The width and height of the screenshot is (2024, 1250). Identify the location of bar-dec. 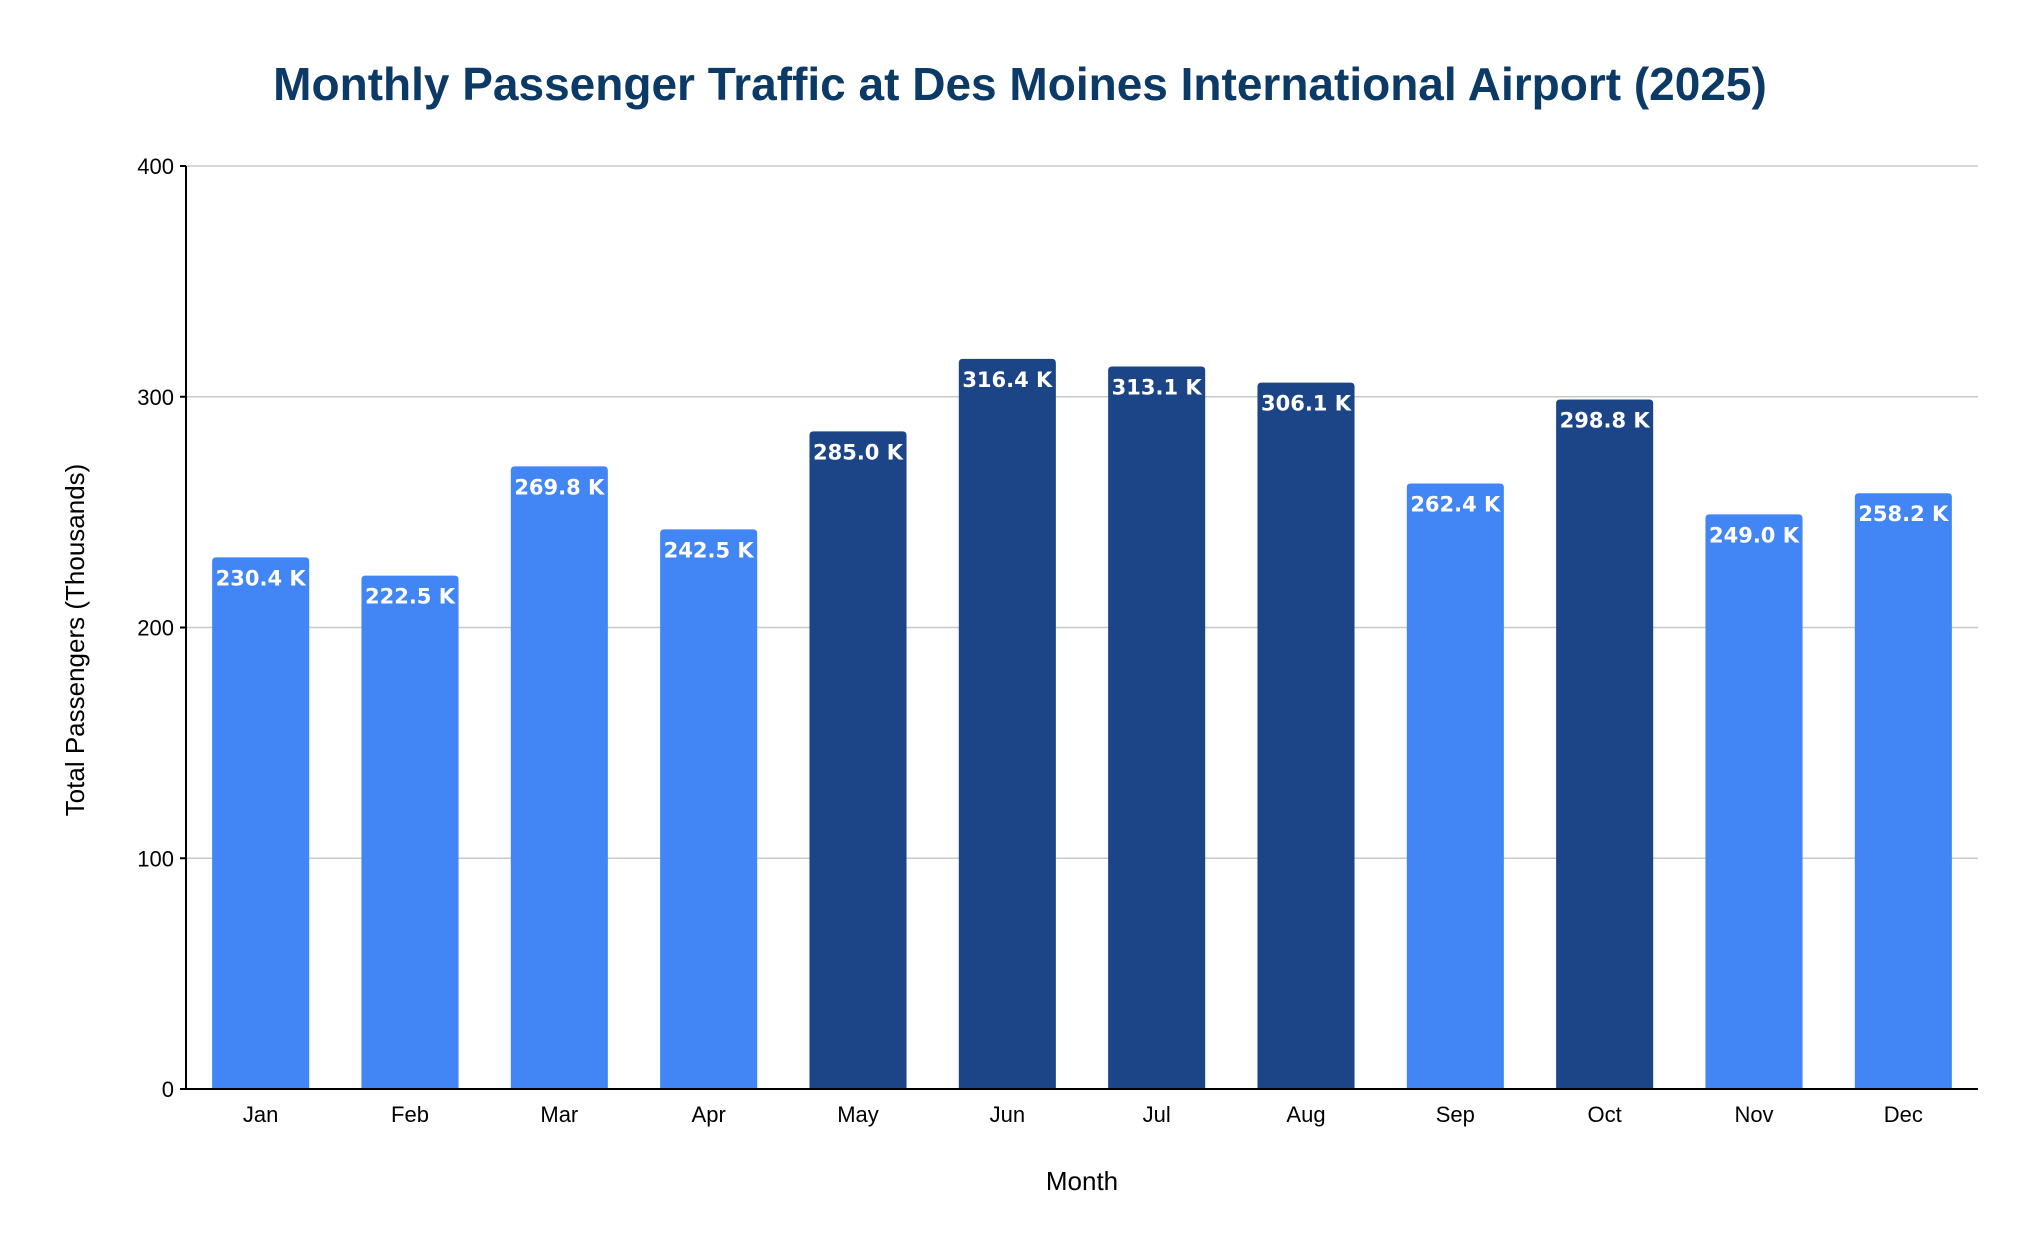
(1903, 791).